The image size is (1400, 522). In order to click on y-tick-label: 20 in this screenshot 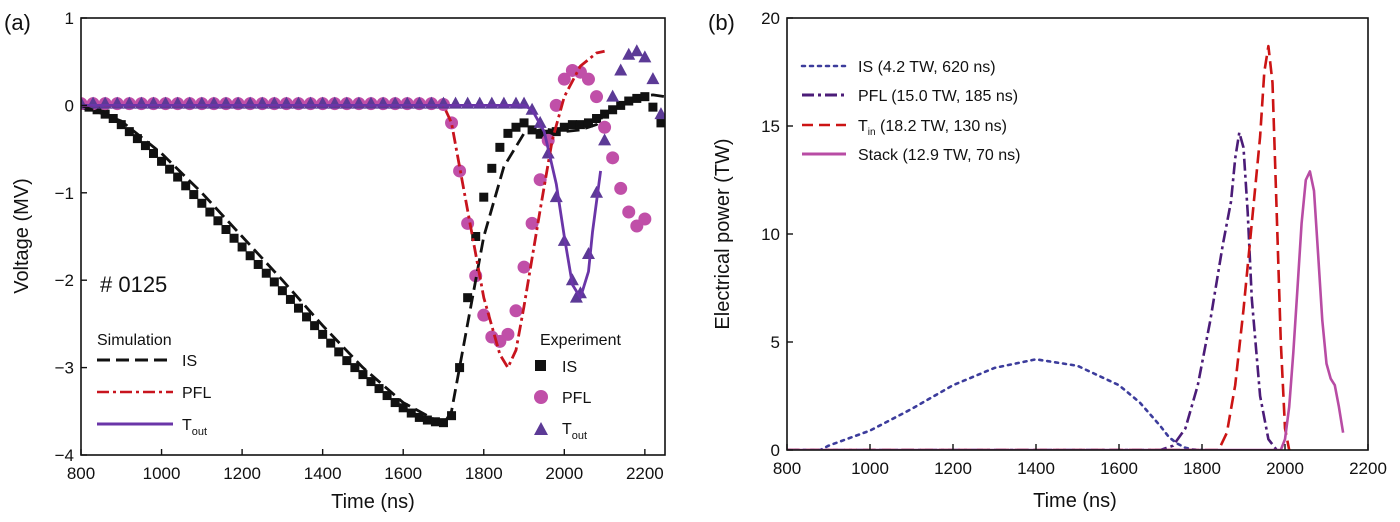, I will do `click(770, 18)`.